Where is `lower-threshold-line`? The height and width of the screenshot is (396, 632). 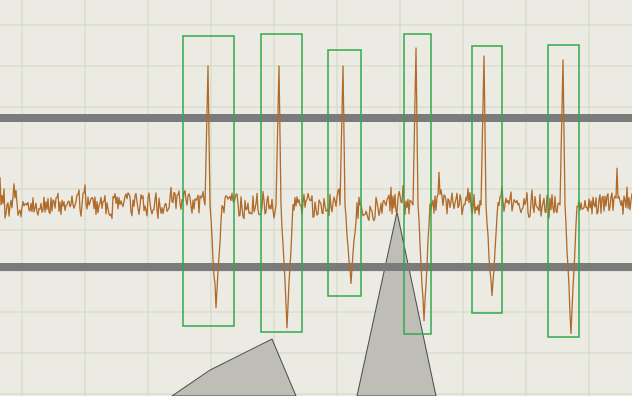
lower-threshold-line is located at coordinates (316, 267).